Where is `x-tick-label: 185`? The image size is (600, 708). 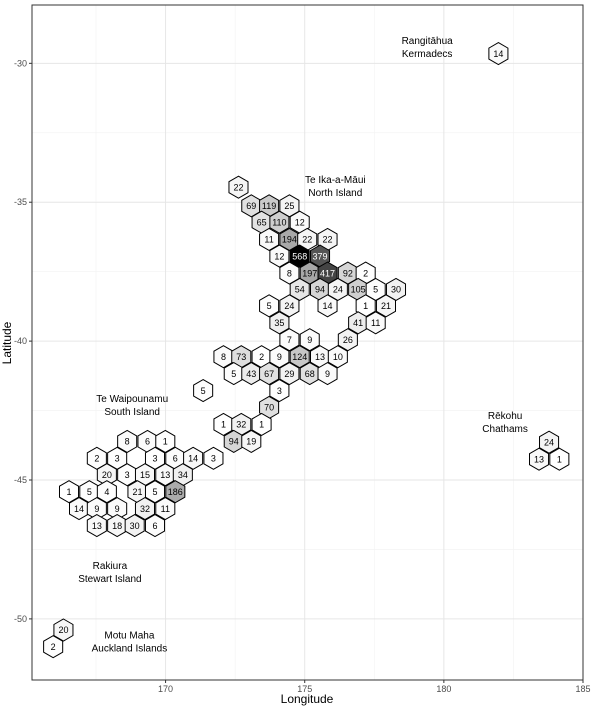 x-tick-label: 185 is located at coordinates (582, 689).